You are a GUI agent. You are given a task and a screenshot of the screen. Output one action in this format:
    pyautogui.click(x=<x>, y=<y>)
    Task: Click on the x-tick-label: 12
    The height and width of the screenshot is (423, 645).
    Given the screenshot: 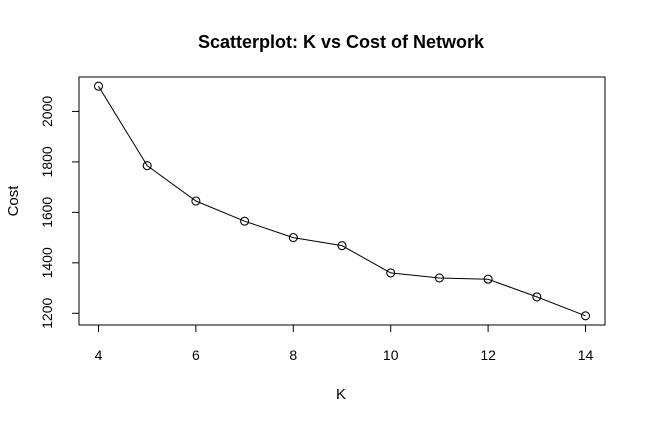 What is the action you would take?
    pyautogui.click(x=488, y=355)
    